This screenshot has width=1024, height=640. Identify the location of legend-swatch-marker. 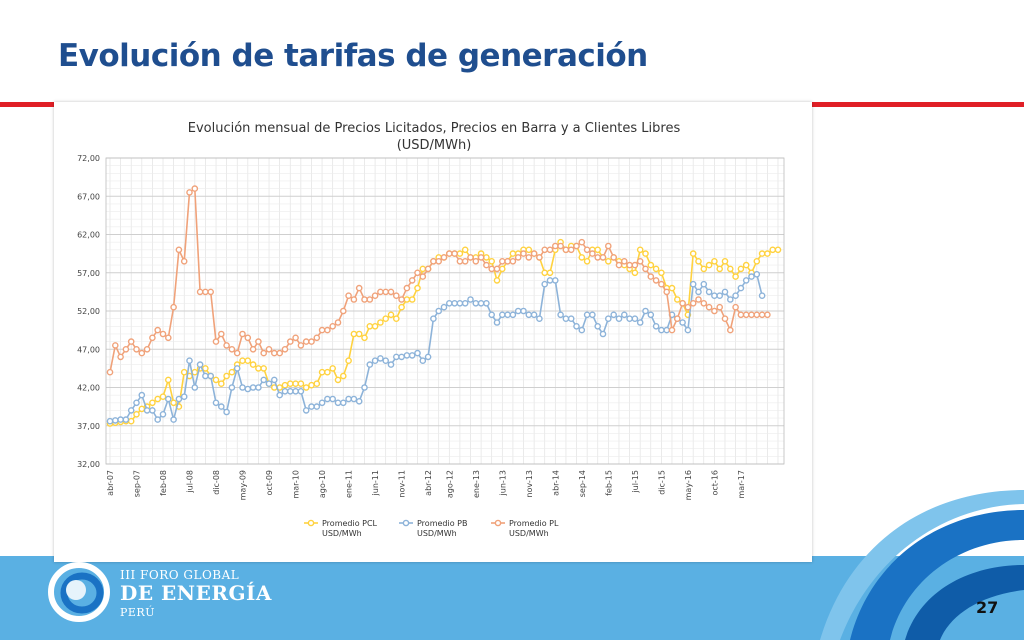
(498, 523).